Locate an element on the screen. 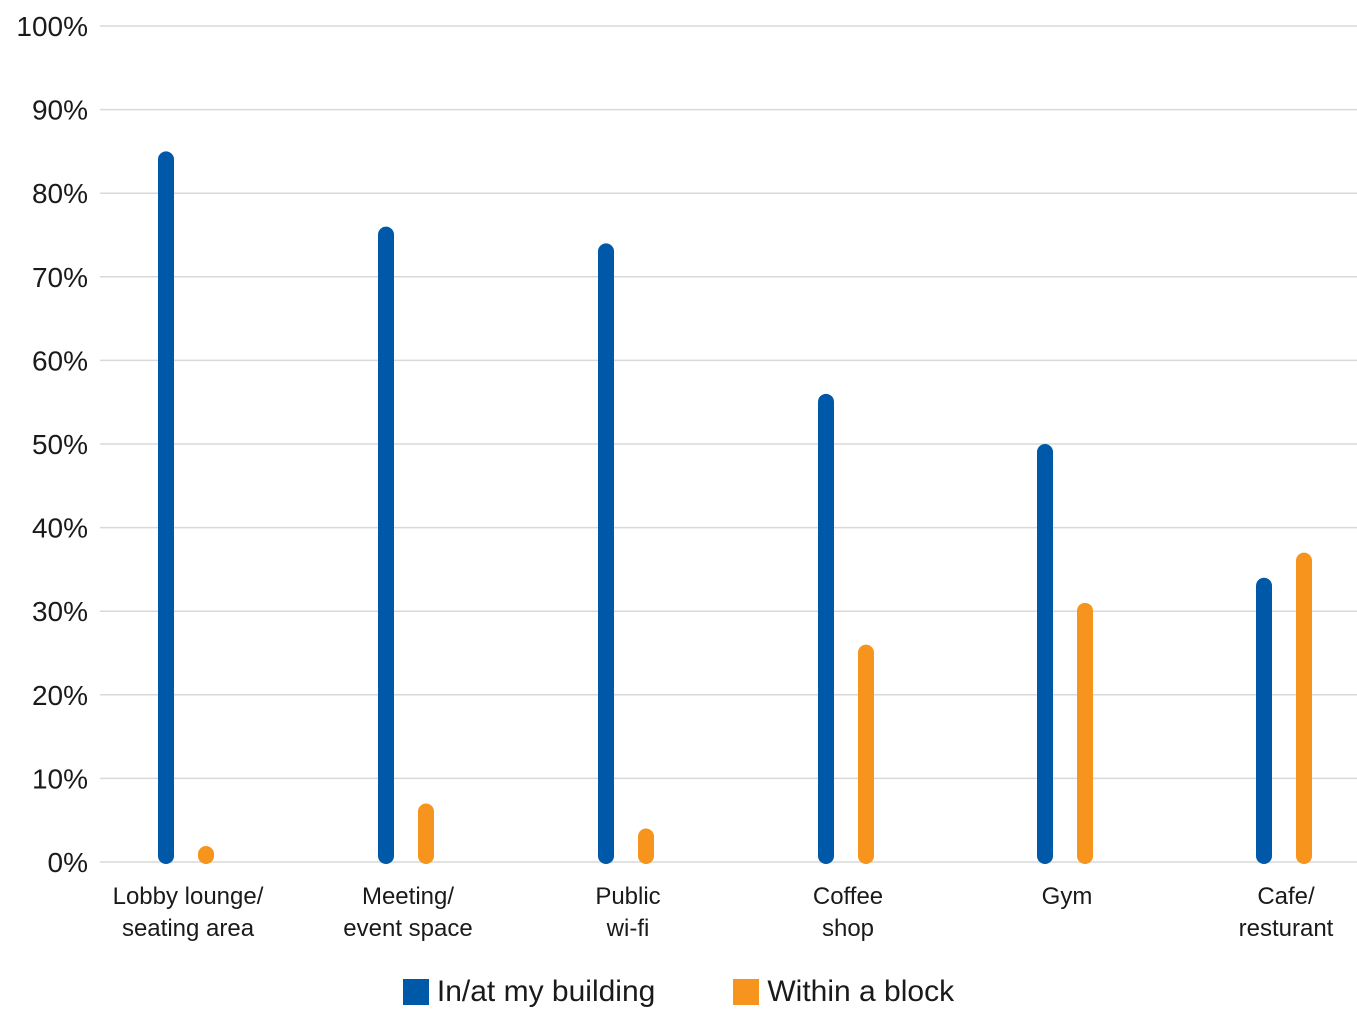  x-tick-label: Gym is located at coordinates (1067, 896).